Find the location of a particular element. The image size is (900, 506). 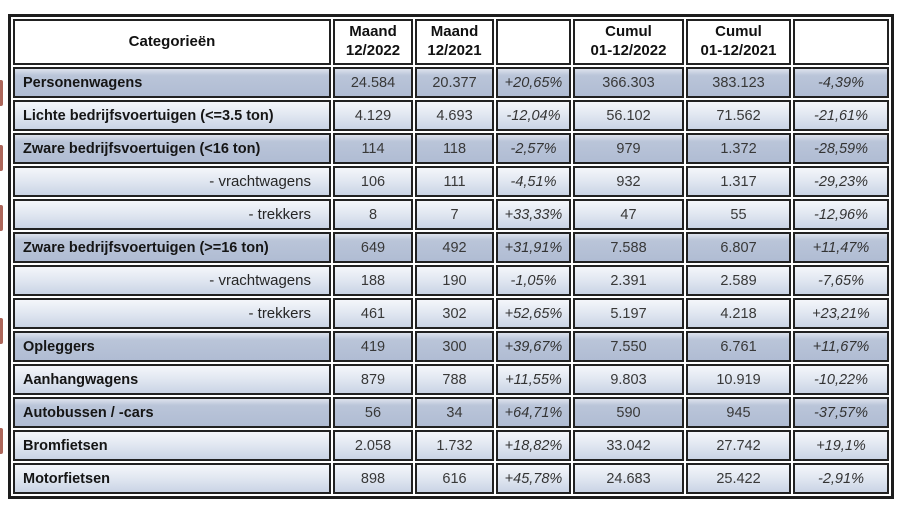

column-header-categorieen: Categorieën is located at coordinates (172, 42).